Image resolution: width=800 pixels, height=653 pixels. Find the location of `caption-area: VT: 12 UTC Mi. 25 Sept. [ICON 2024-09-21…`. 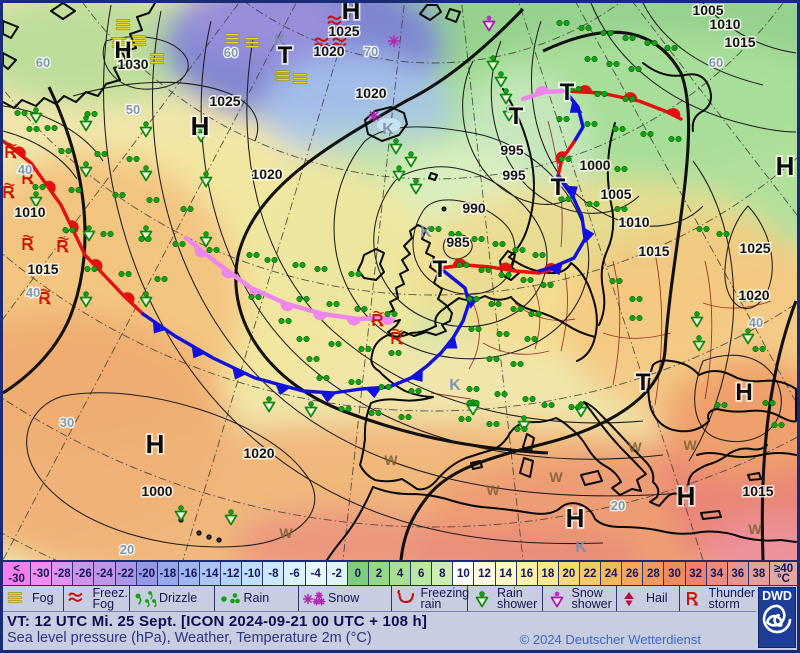

caption-area: VT: 12 UTC Mi. 25 Sept. [ICON 2024-09-21… is located at coordinates (400, 631).